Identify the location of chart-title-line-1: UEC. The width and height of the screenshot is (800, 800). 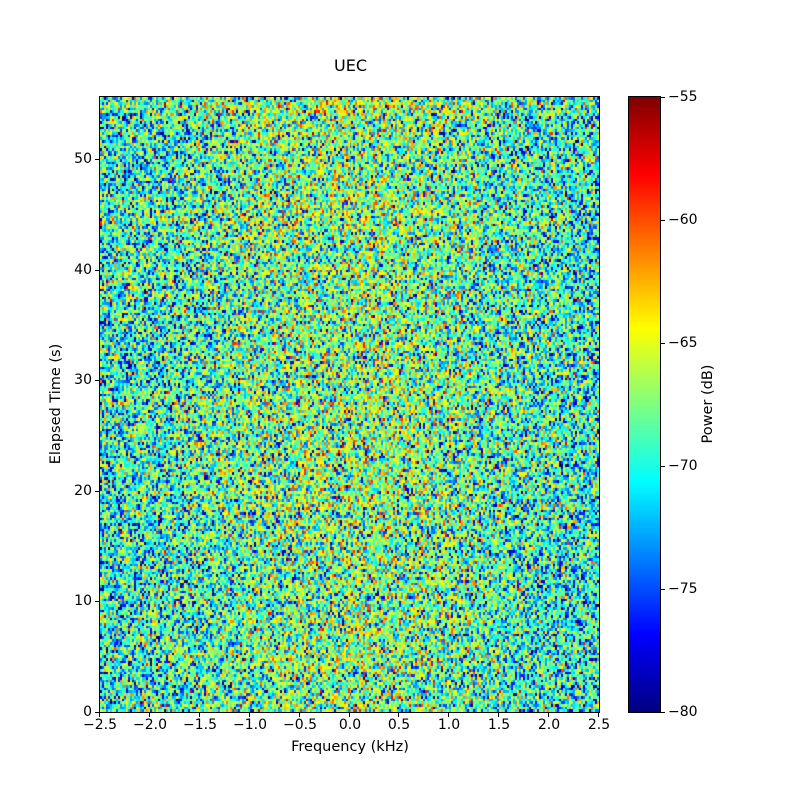
(350, 65).